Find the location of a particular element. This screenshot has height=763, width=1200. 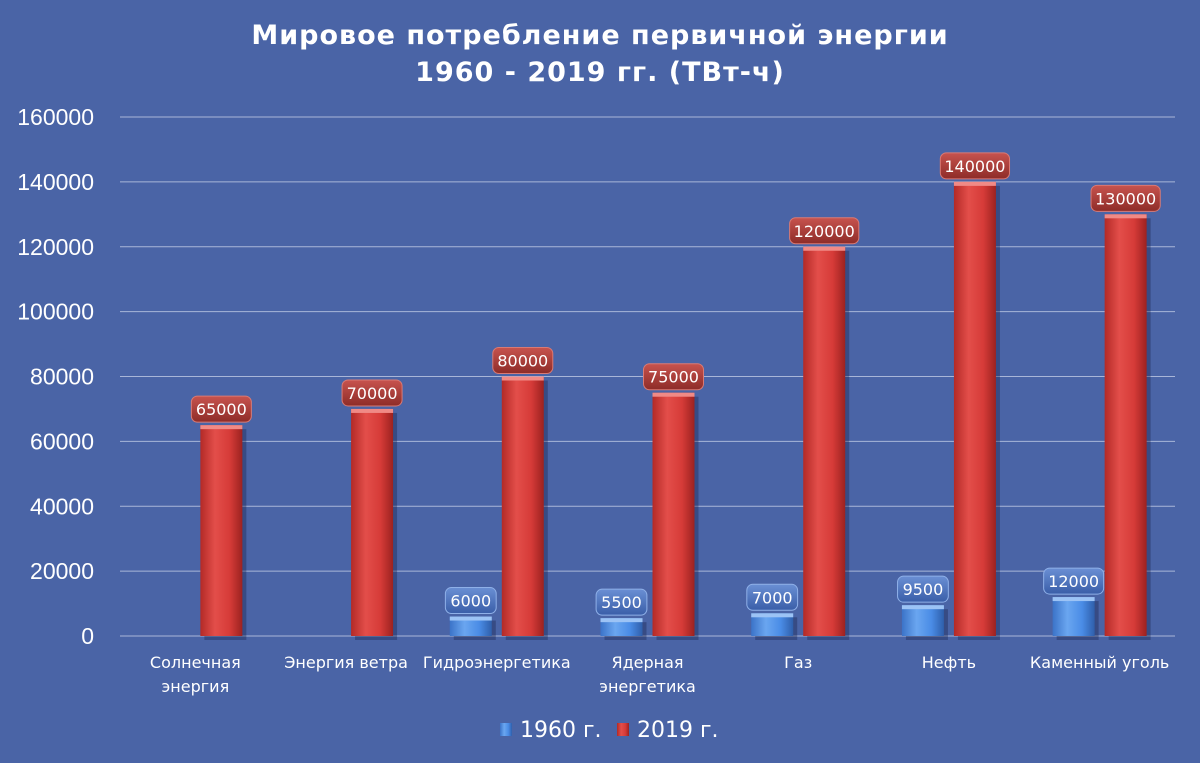

x-tick-label: энергия is located at coordinates (196, 686).